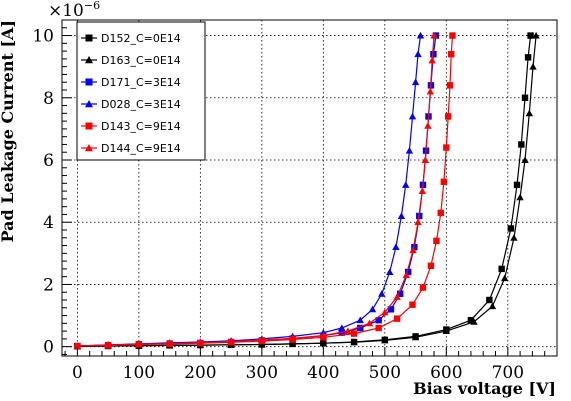  I want to click on legend-entry: D171_C=3E14, so click(131, 82).